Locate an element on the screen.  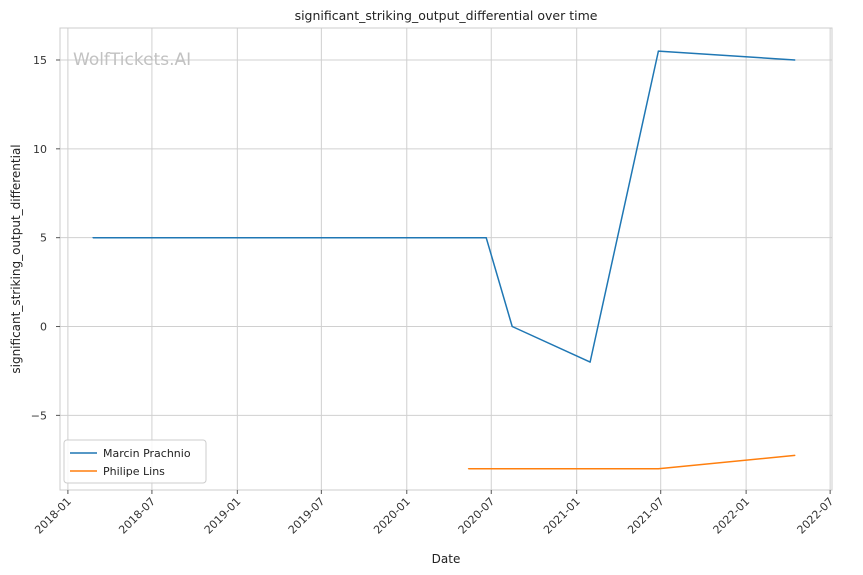
legend-label-philipe-lins: Philipe Lins is located at coordinates (134, 471).